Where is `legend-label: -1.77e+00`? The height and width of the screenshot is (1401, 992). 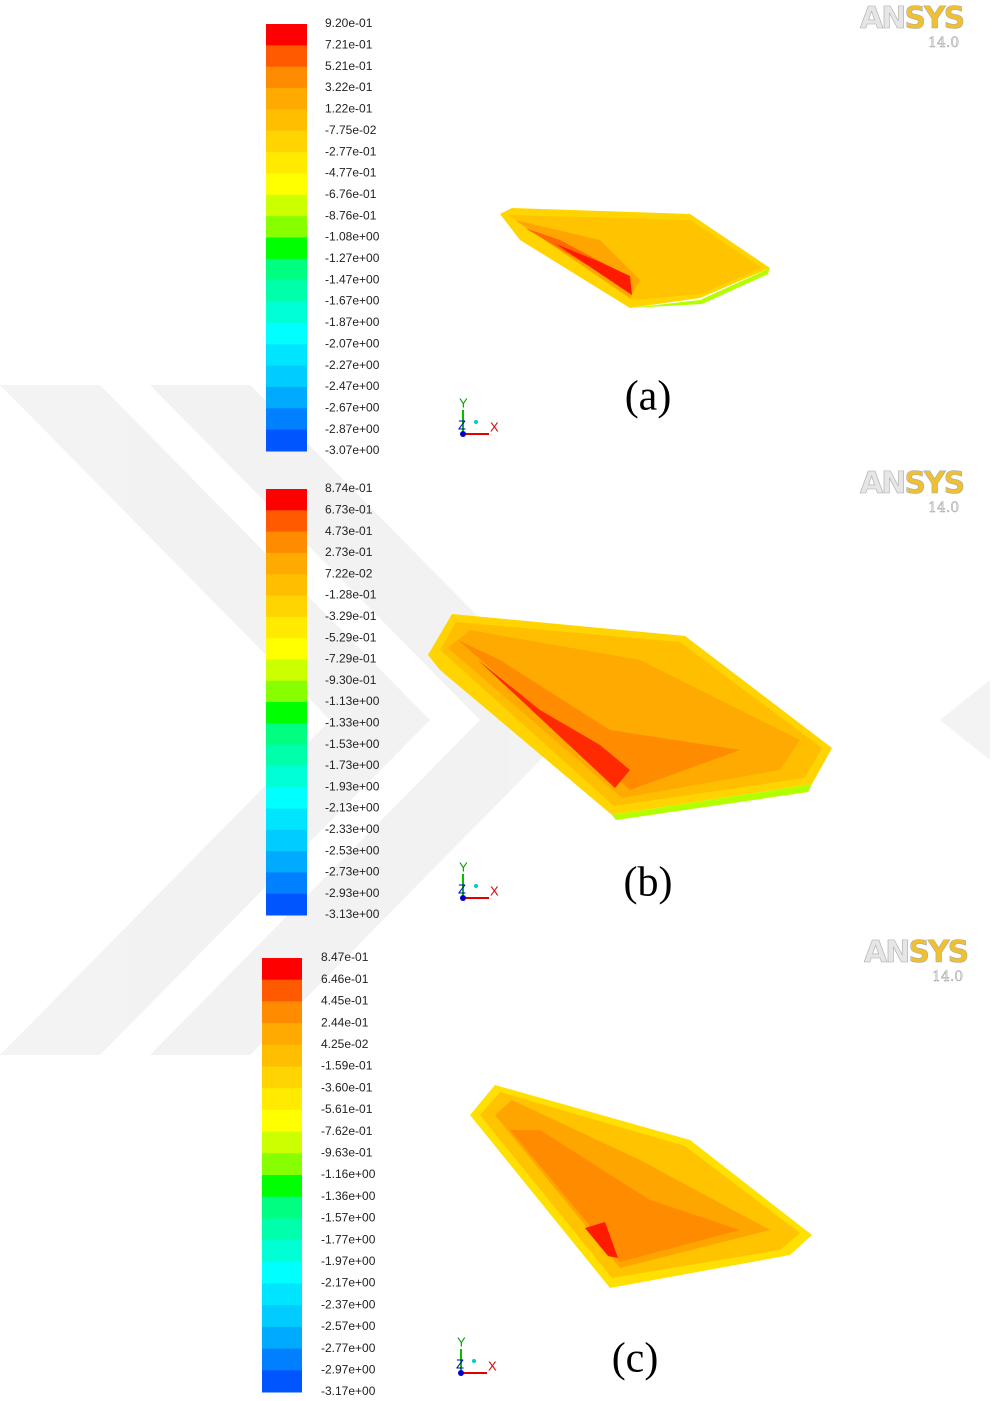 legend-label: -1.77e+00 is located at coordinates (348, 1239).